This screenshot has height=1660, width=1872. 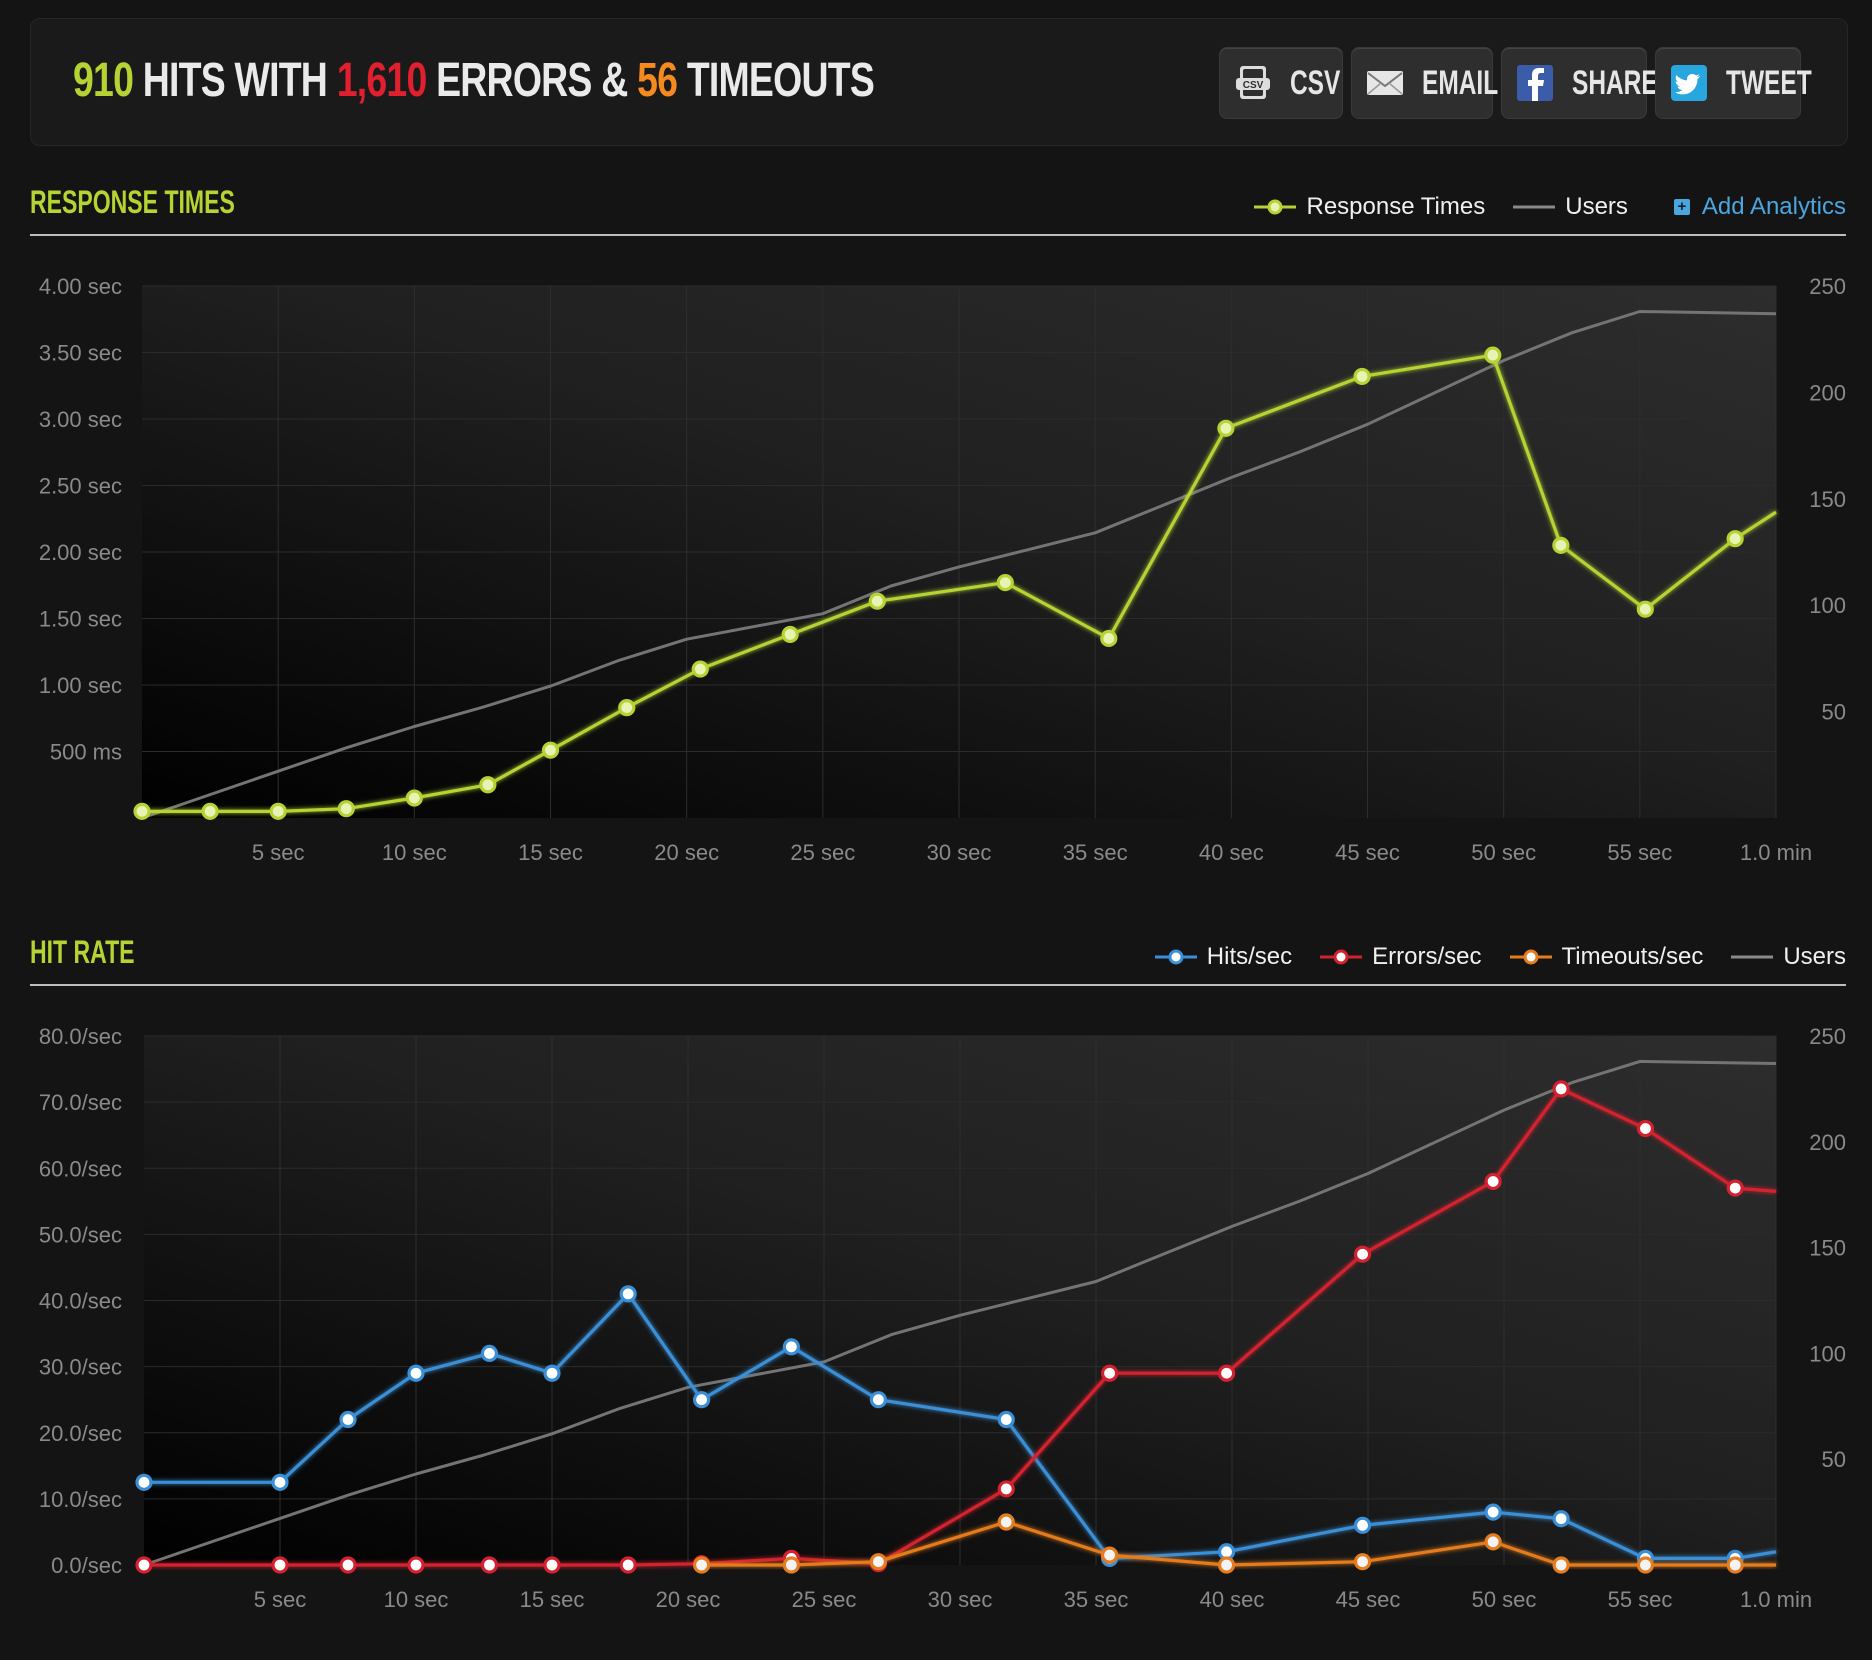 What do you see at coordinates (1570, 207) in the screenshot?
I see `legend-users: Users` at bounding box center [1570, 207].